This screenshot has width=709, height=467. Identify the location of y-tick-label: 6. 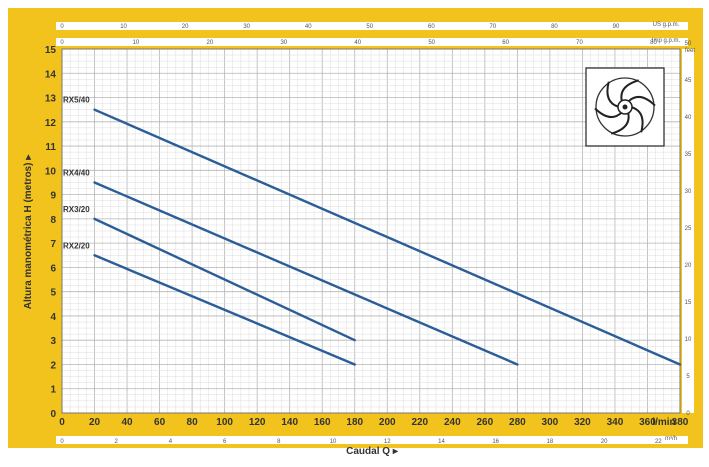
(53, 268).